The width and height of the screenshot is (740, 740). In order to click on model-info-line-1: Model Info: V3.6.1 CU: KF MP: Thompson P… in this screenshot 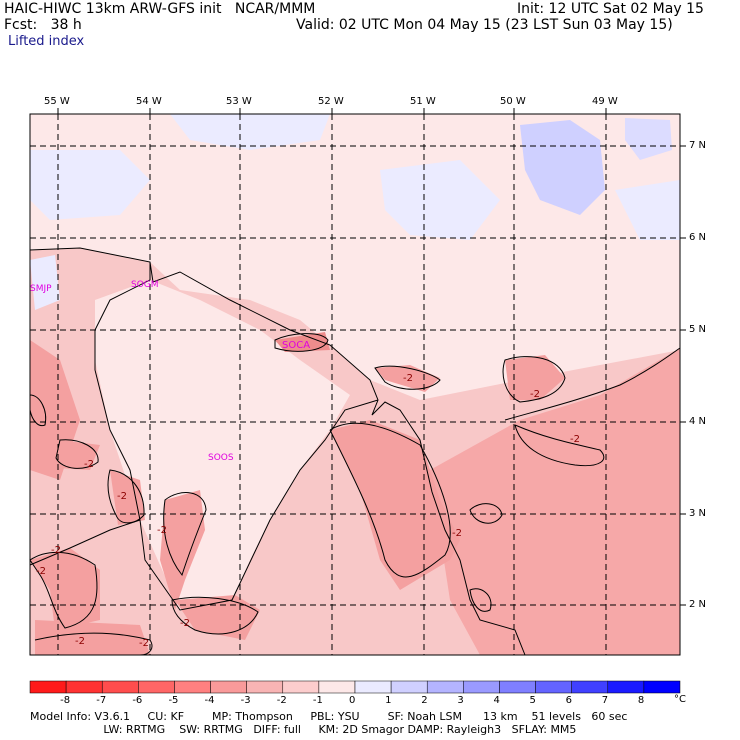, I will do `click(329, 716)`.